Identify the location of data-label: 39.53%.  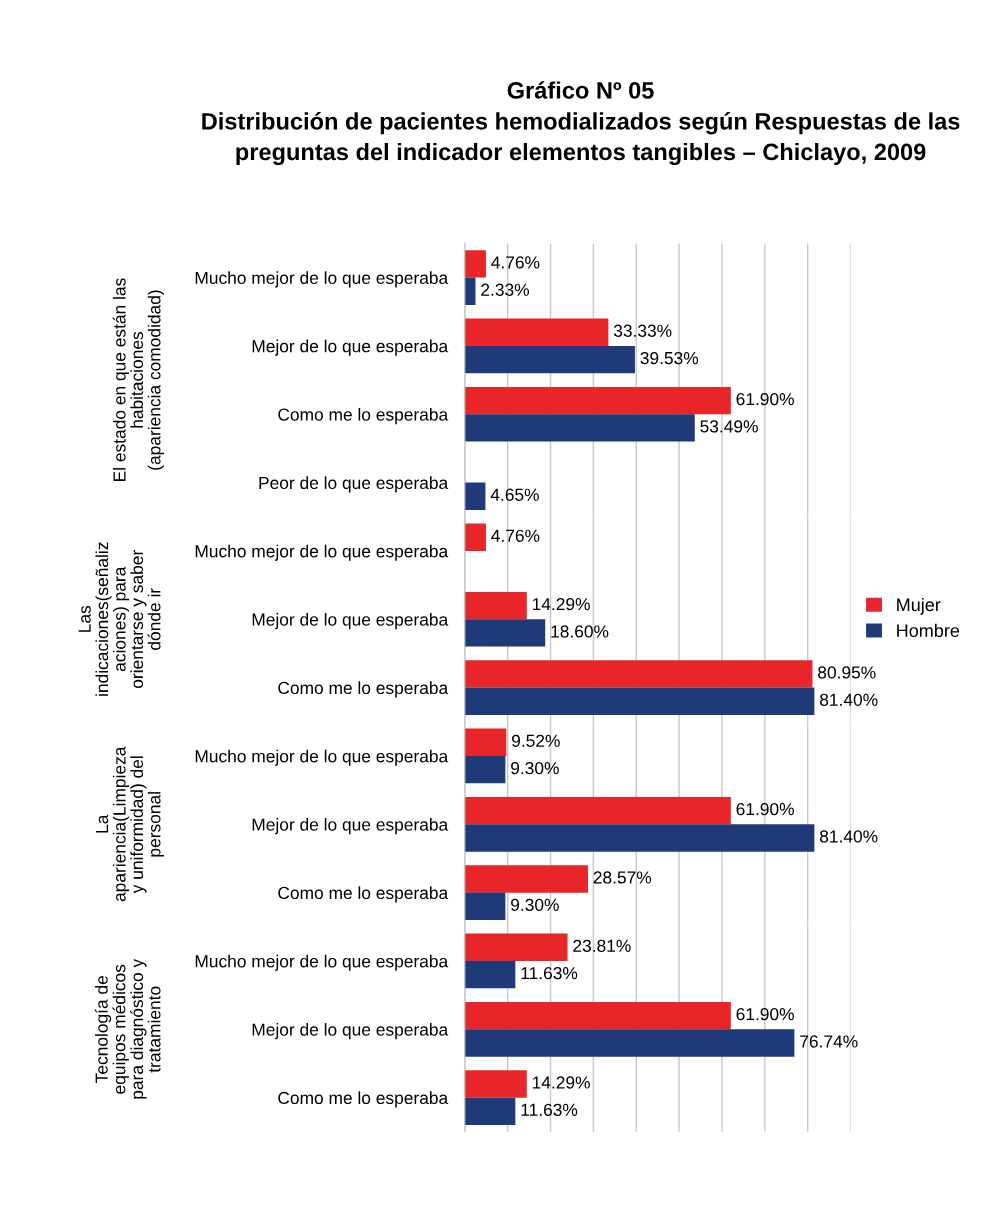
(669, 358).